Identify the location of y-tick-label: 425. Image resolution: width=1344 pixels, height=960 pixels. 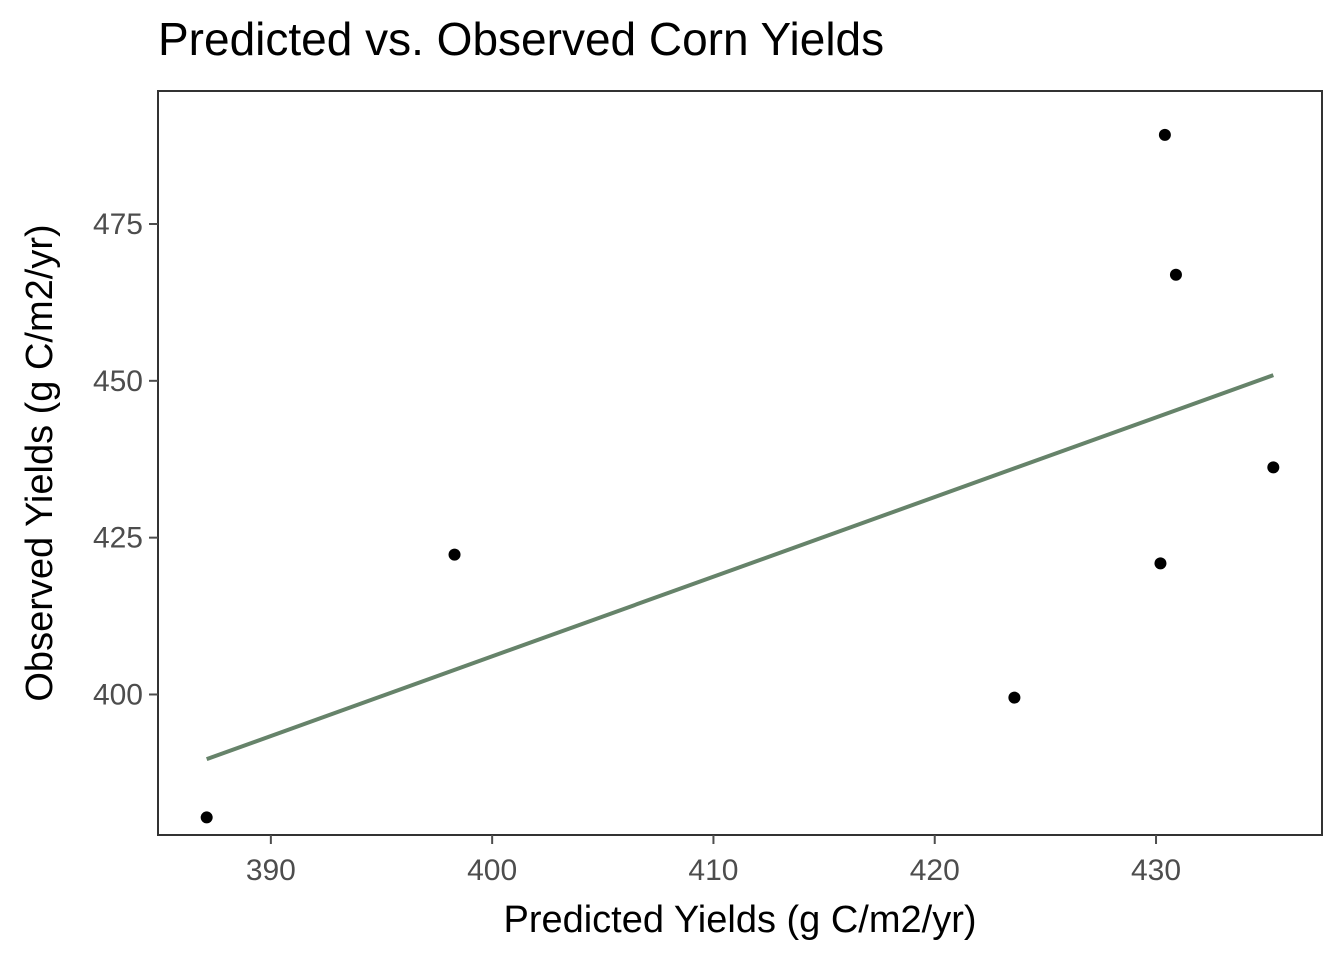
(118, 538).